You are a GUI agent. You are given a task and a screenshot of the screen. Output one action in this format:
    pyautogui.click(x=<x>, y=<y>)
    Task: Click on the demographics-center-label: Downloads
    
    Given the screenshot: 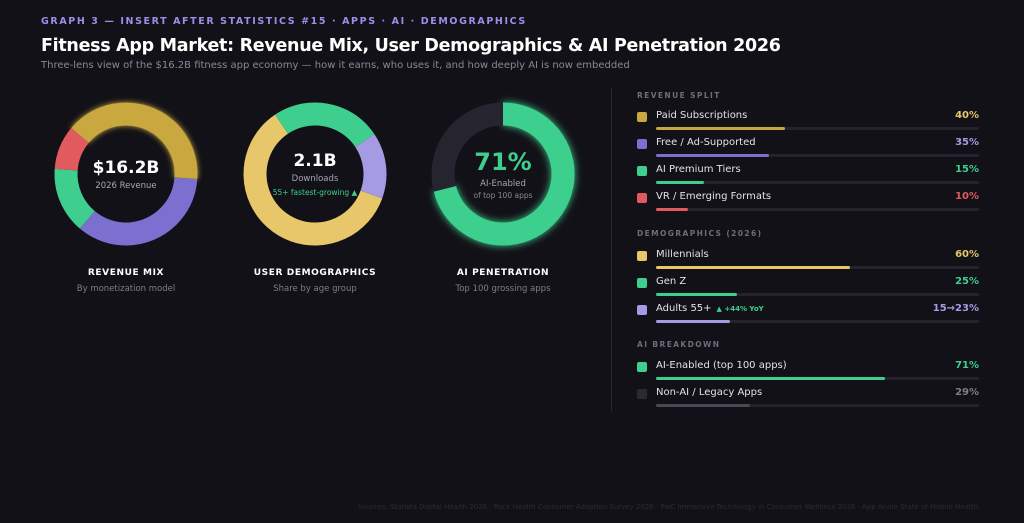 What is the action you would take?
    pyautogui.click(x=315, y=179)
    